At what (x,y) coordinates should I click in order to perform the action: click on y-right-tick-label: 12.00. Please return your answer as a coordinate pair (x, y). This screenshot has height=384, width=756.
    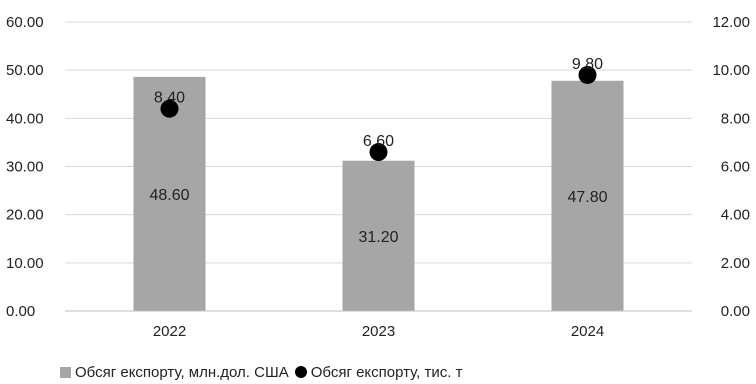
    Looking at the image, I should click on (731, 22).